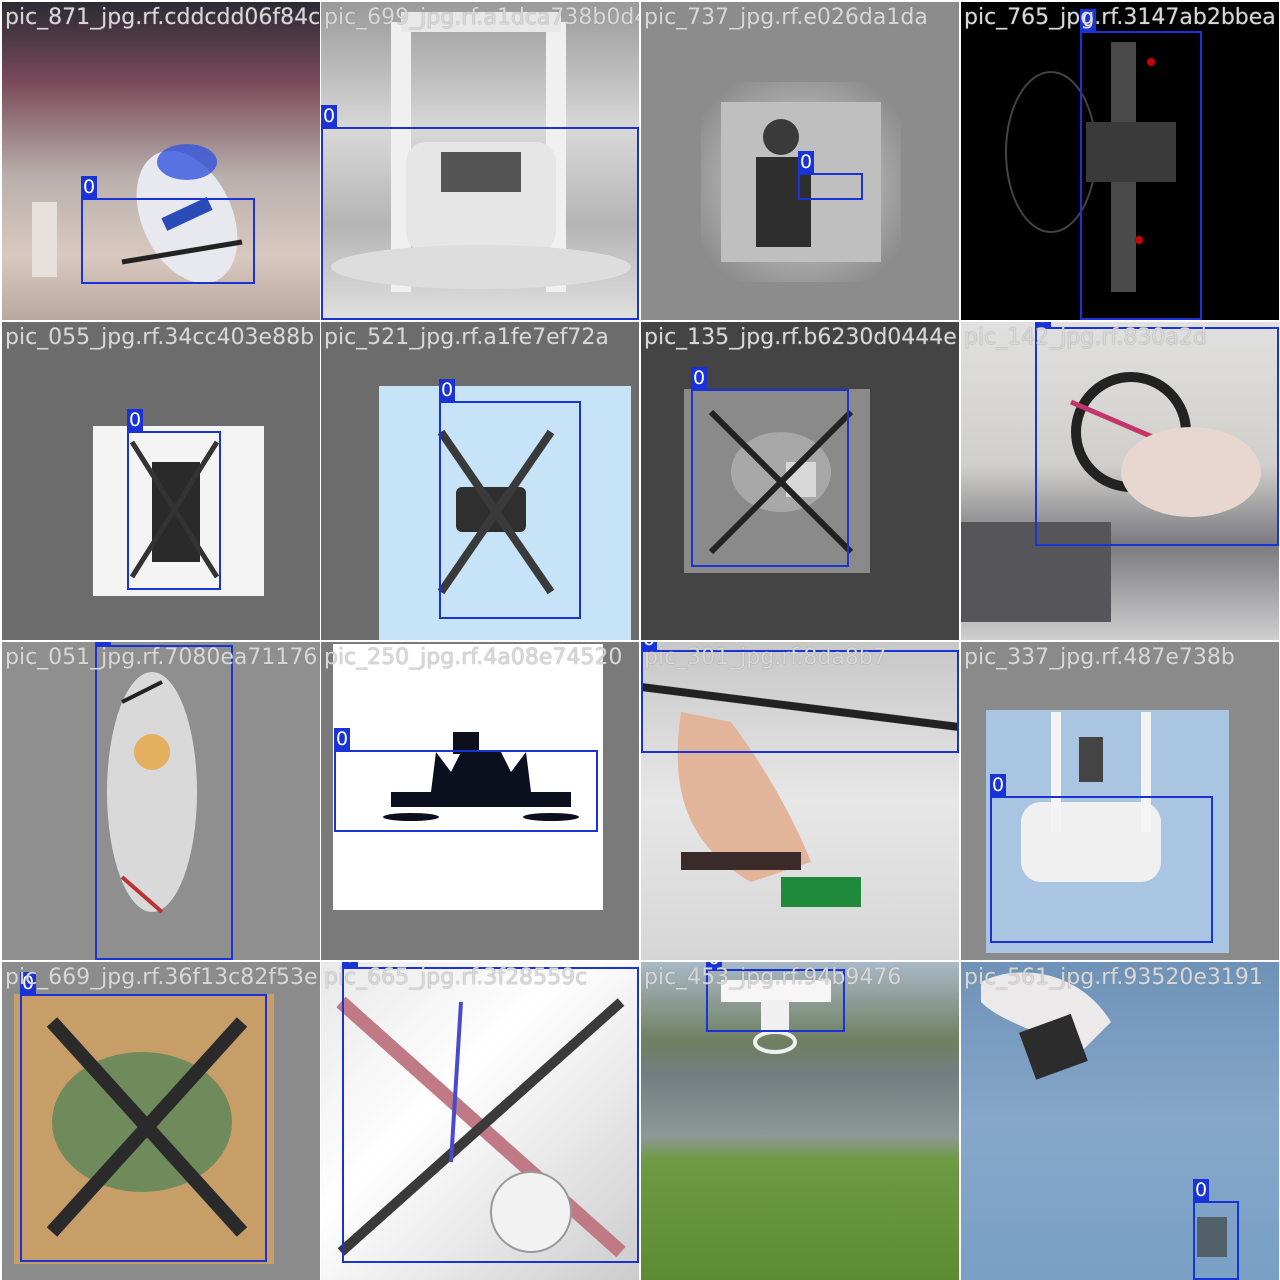  What do you see at coordinates (800, 337) in the screenshot?
I see `tile-label: pic_135_jpg.rf.b6230d0444e` at bounding box center [800, 337].